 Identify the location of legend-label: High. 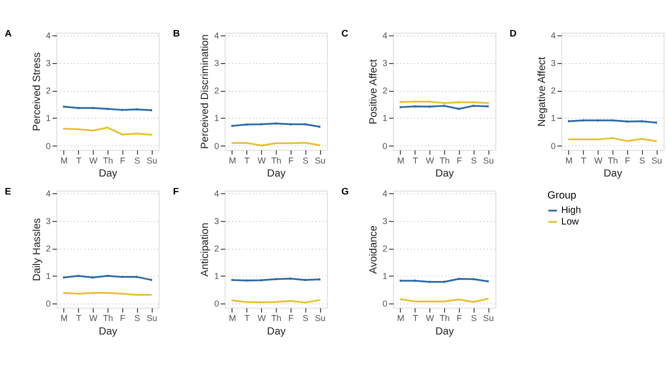
(571, 210).